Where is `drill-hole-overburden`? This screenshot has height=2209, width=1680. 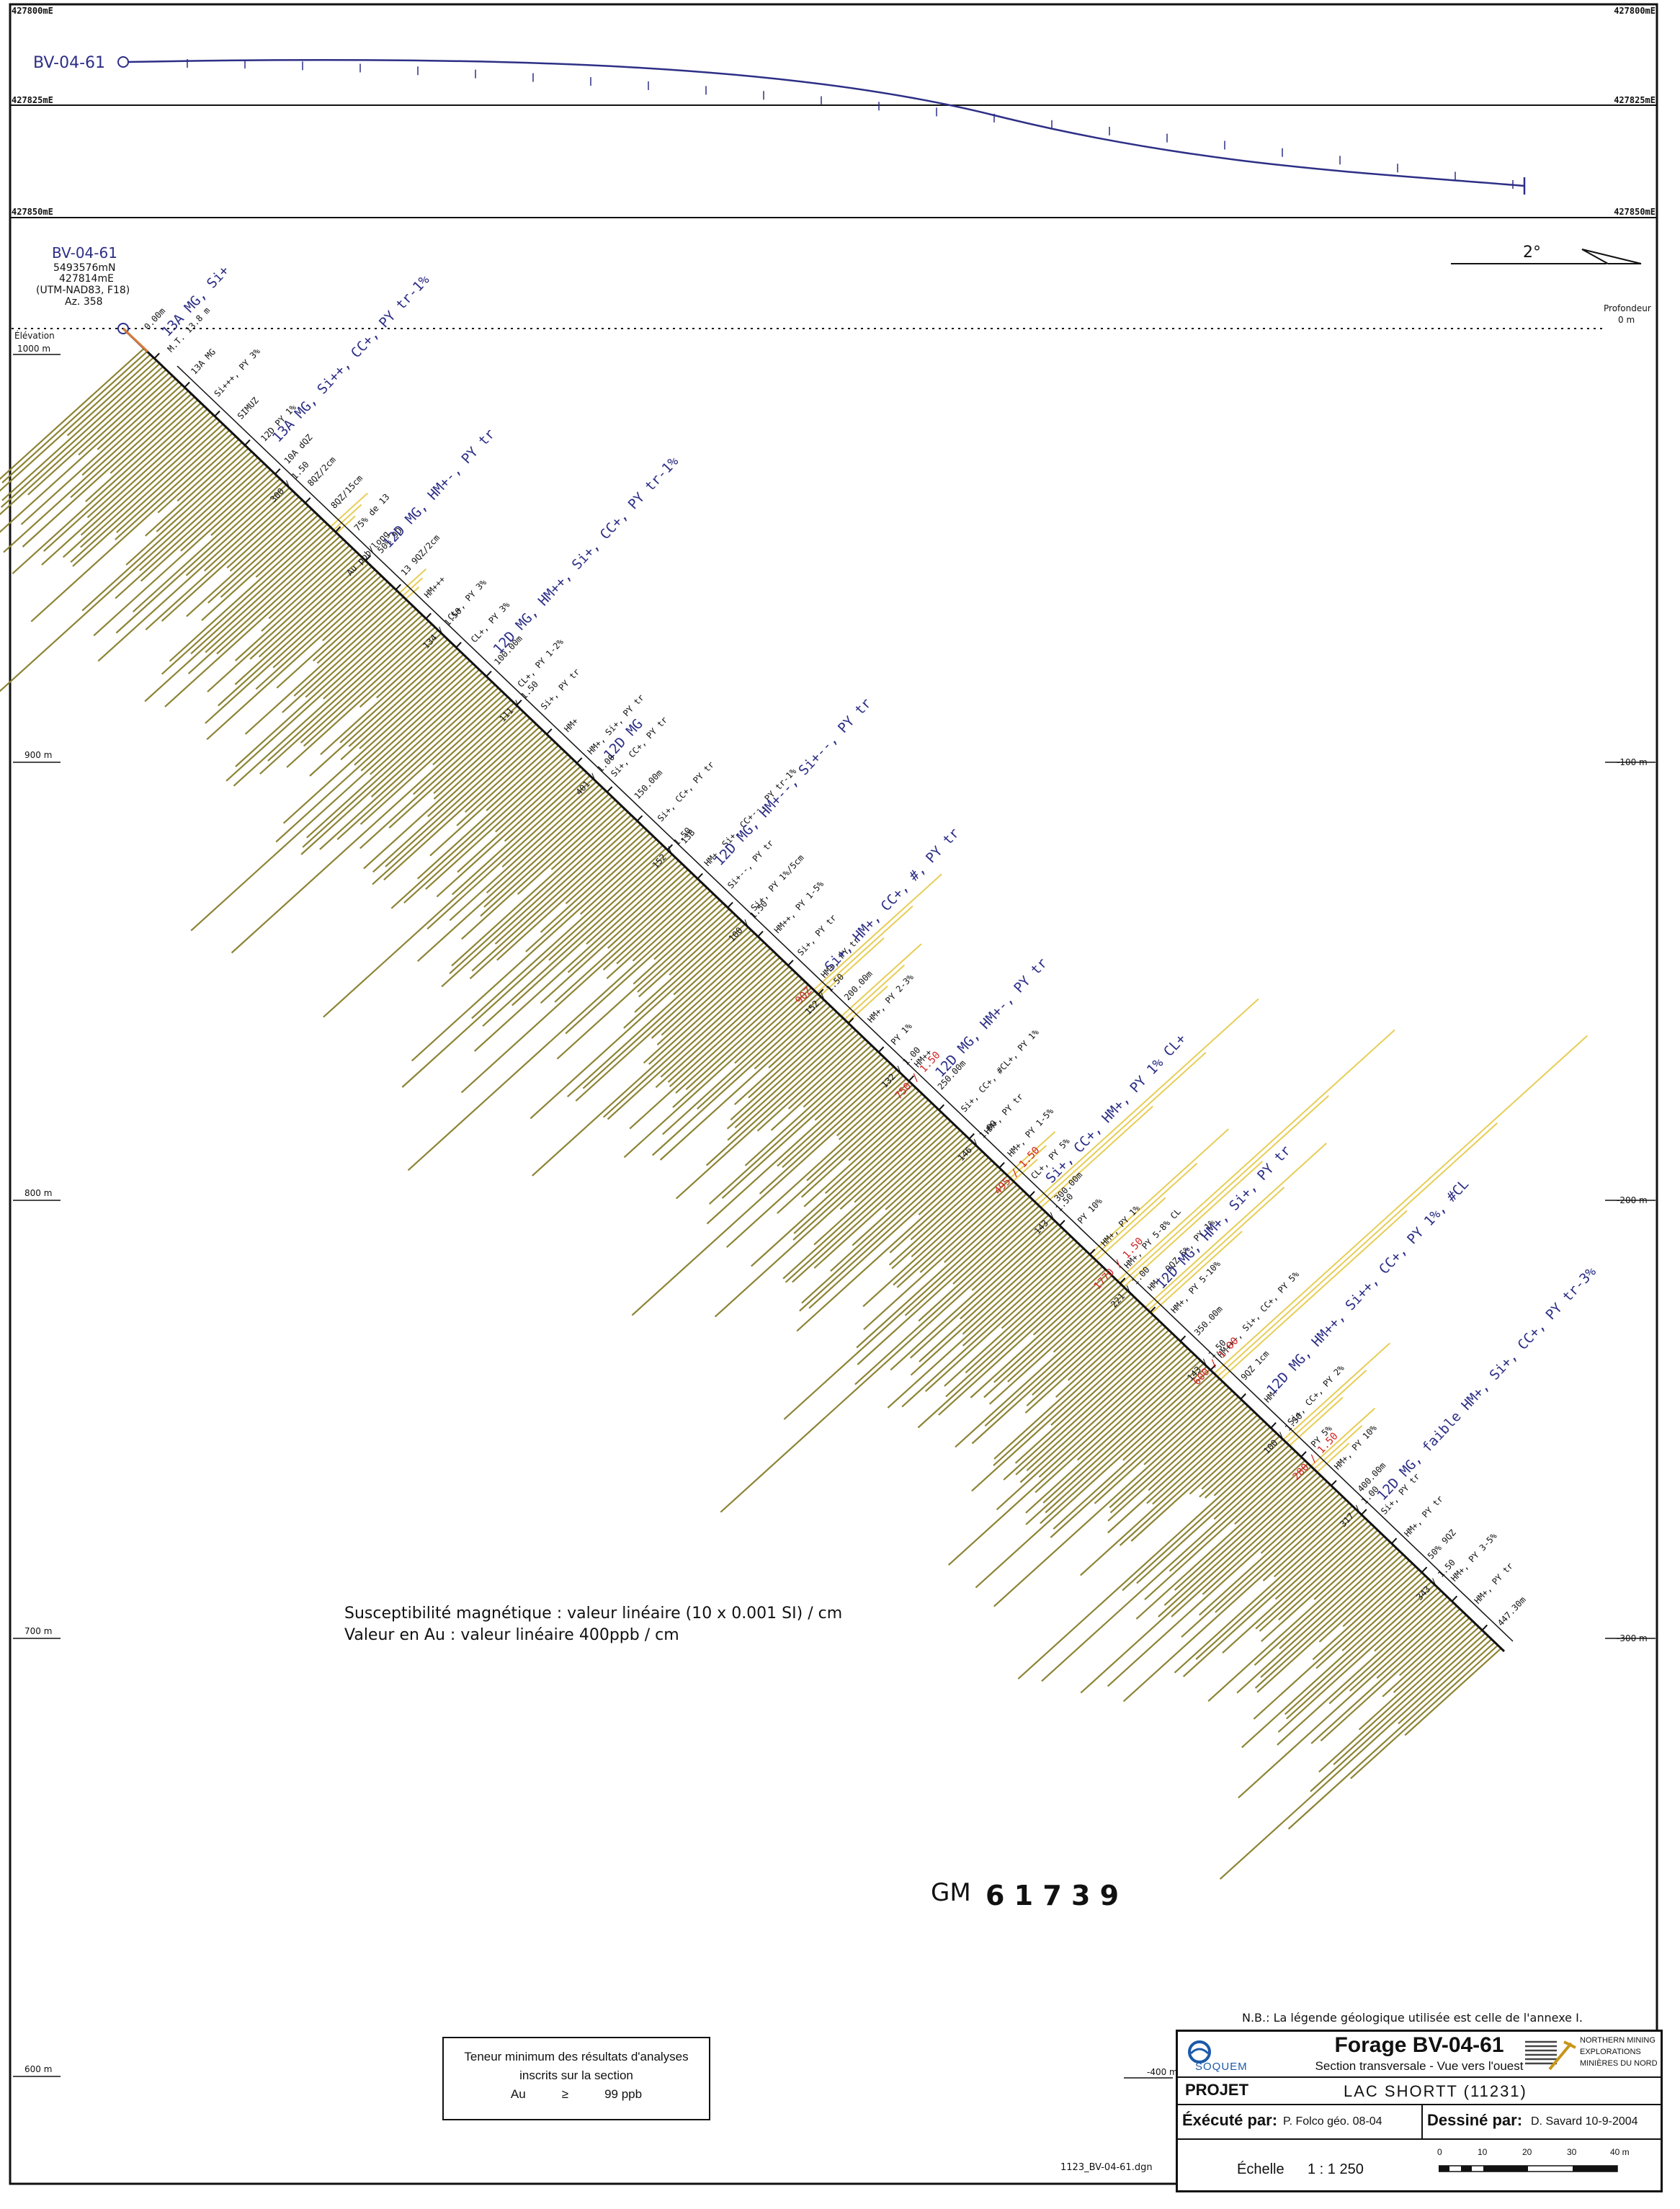
drill-hole-overburden is located at coordinates (135, 340).